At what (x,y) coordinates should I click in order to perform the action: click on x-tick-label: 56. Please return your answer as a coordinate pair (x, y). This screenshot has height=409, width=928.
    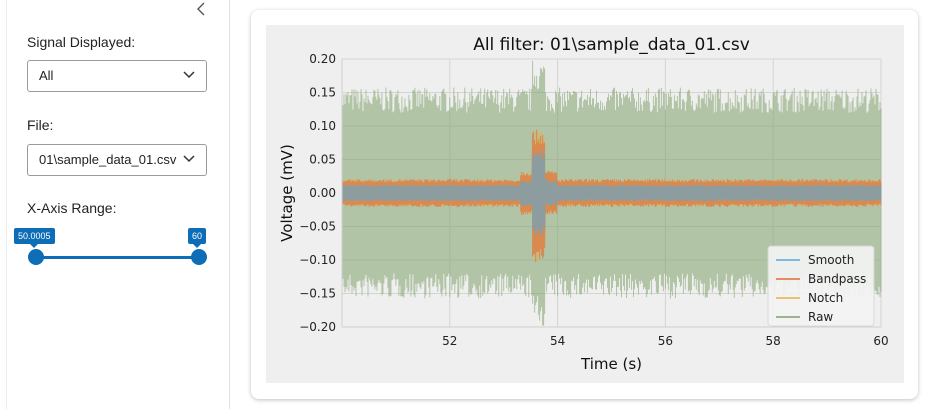
    Looking at the image, I should click on (665, 341).